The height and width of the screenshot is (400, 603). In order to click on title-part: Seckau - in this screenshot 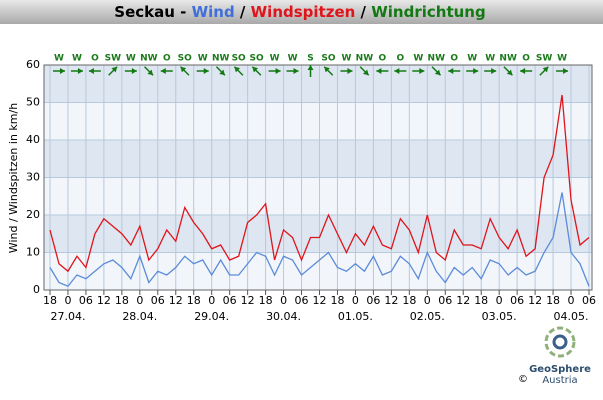, I will do `click(152, 12)`.